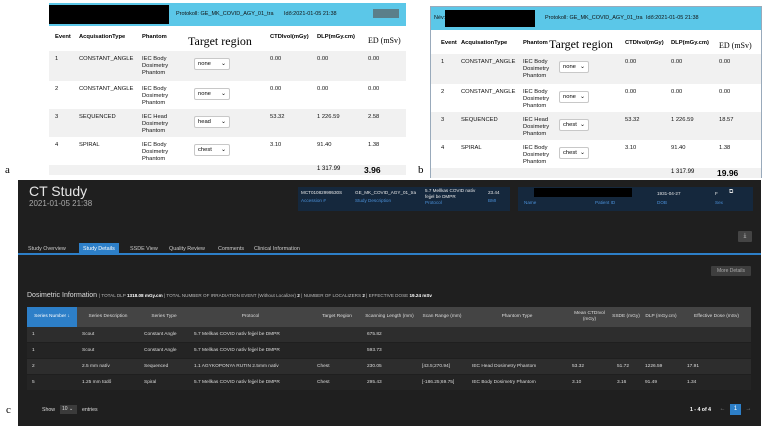  What do you see at coordinates (387, 295) in the screenshot?
I see `effective-dose-label: | EFFECTIVE DOSE` at bounding box center [387, 295].